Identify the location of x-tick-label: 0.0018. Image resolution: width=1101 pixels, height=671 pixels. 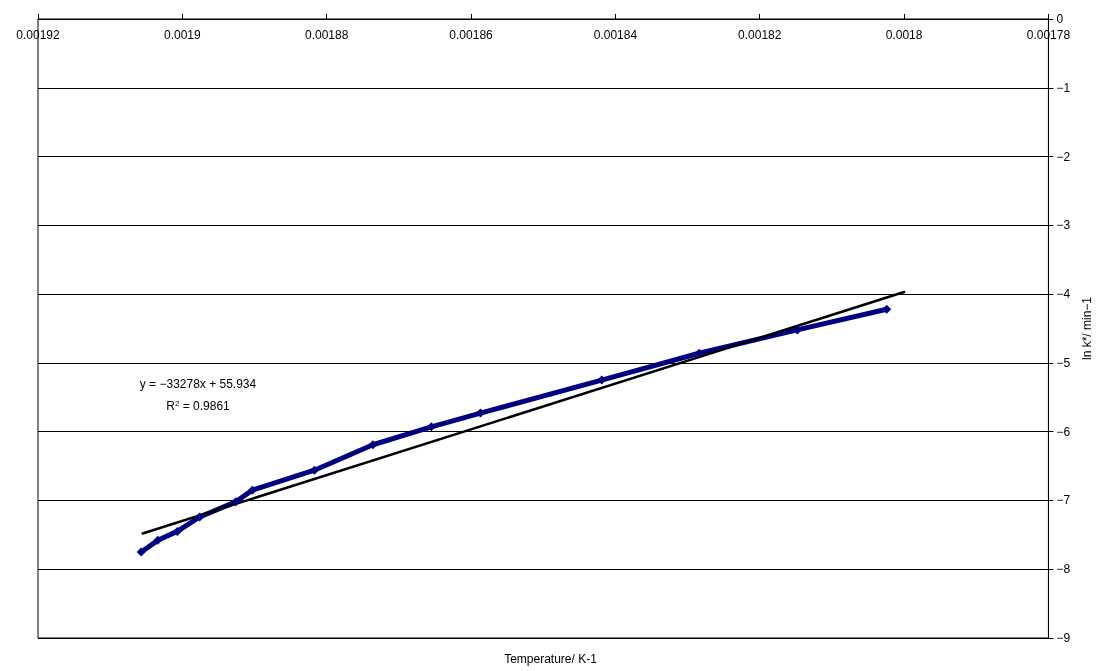
(904, 35).